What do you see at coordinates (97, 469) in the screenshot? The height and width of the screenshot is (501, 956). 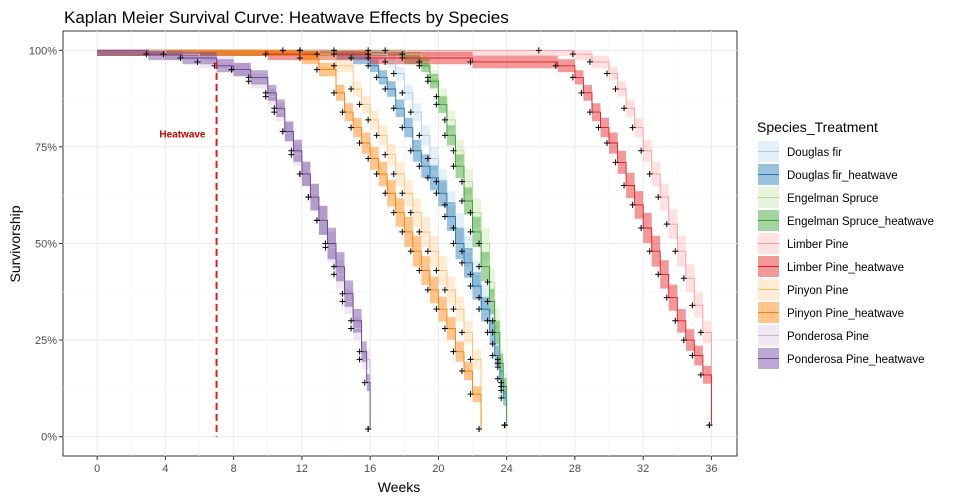 I see `x-tick-label: 0` at bounding box center [97, 469].